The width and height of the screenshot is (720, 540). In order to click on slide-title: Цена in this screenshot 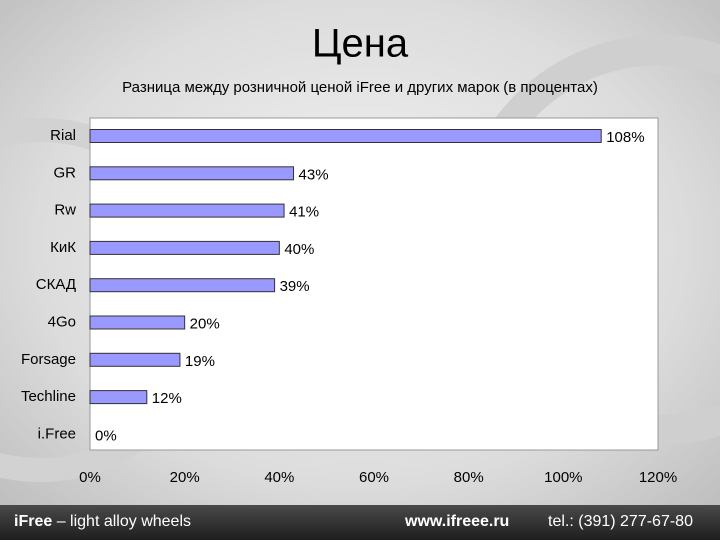, I will do `click(360, 44)`.